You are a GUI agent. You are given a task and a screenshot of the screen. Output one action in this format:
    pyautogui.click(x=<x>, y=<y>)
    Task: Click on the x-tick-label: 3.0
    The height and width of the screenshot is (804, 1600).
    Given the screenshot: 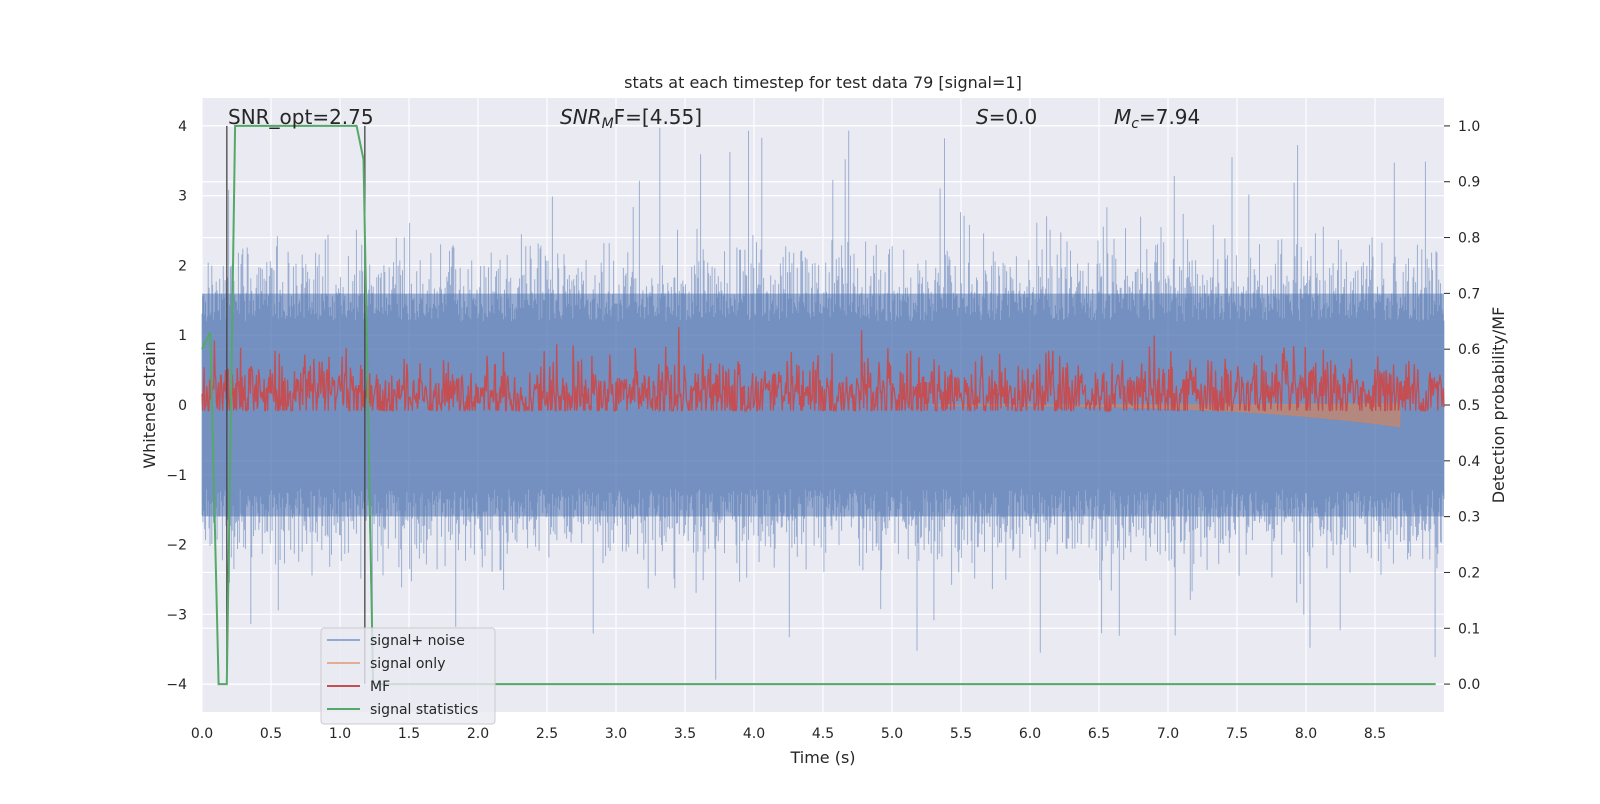 What is the action you would take?
    pyautogui.click(x=616, y=734)
    